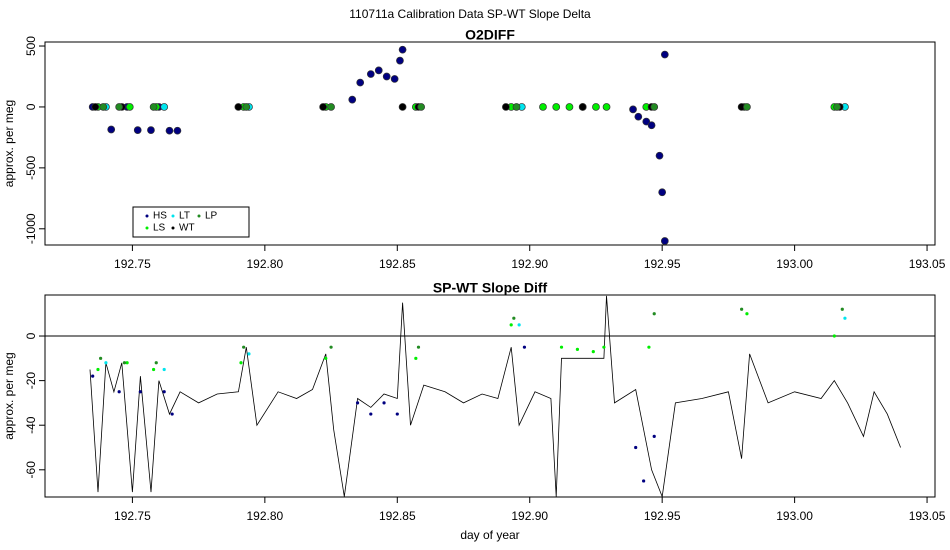 The image size is (950, 550). I want to click on y-tick-label: 500, so click(31, 46).